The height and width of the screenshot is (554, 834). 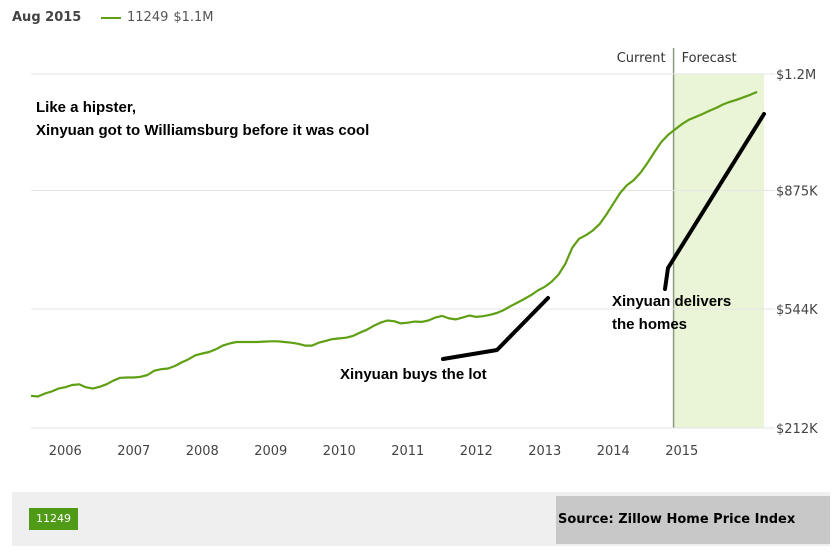 What do you see at coordinates (193, 17) in the screenshot?
I see `legend-value: $1.1M` at bounding box center [193, 17].